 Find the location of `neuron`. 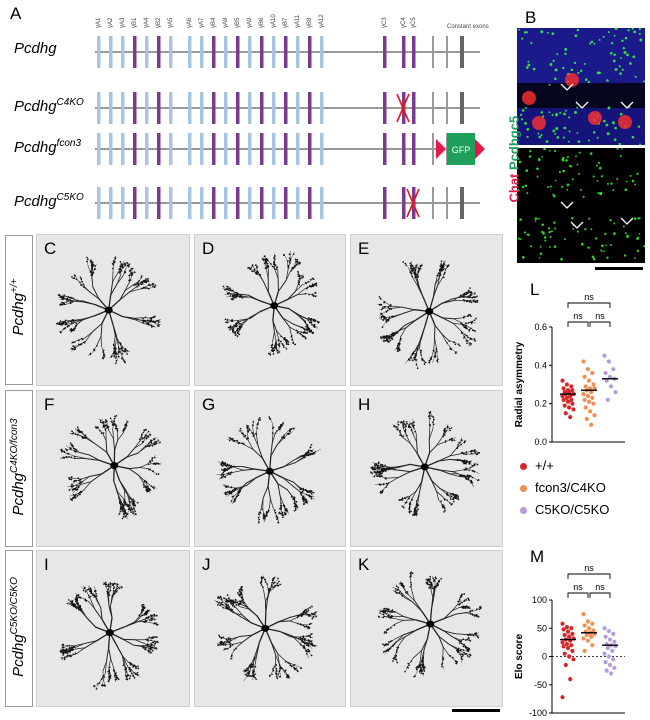

neuron is located at coordinates (271, 303).